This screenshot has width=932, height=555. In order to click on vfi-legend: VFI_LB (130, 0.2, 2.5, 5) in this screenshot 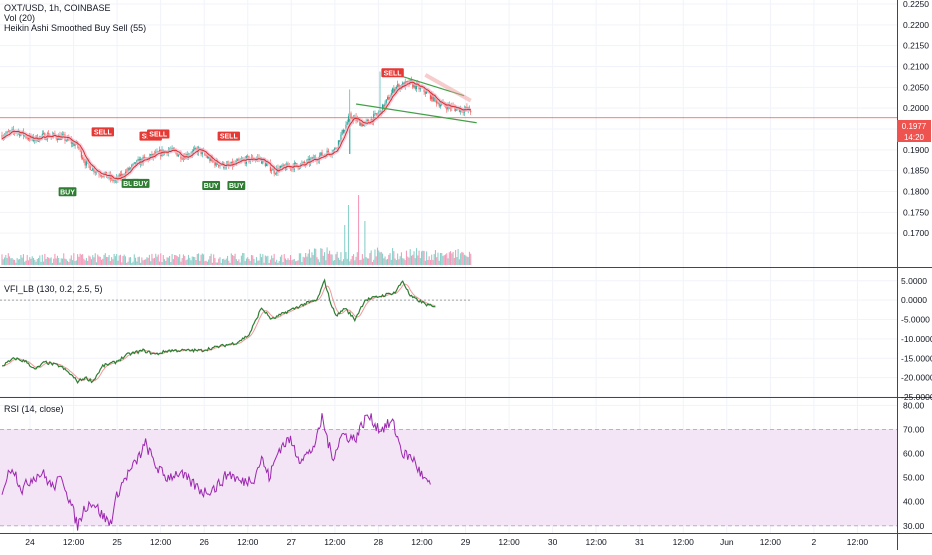, I will do `click(53, 289)`.